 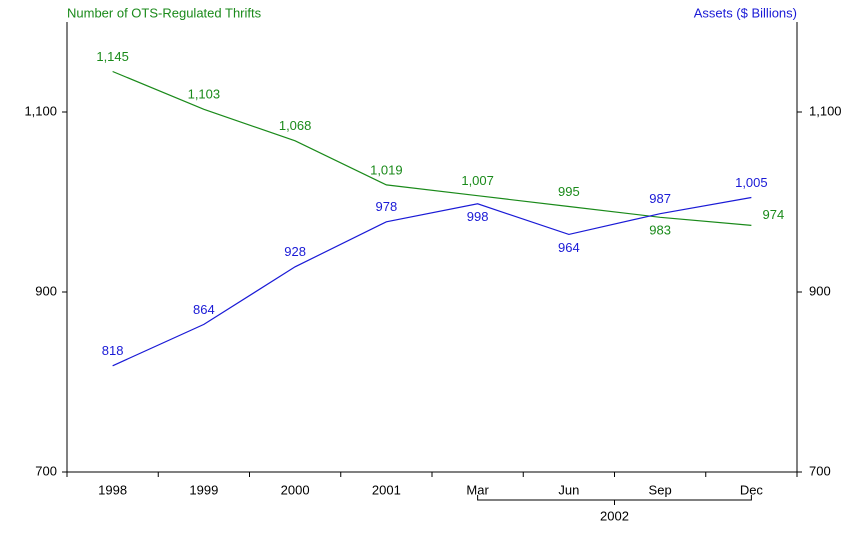 I want to click on x-tick-label: Jun, so click(x=568, y=489).